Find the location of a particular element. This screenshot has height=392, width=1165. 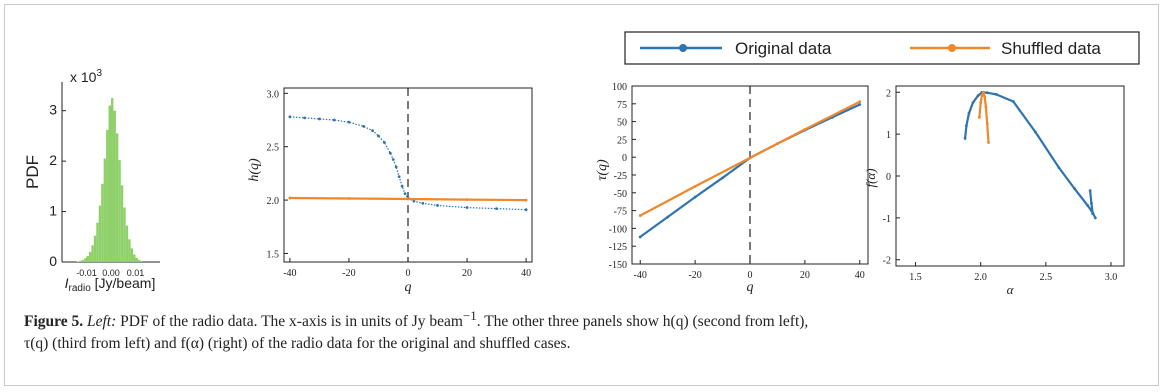

caption-lead: Left: is located at coordinates (102, 322).